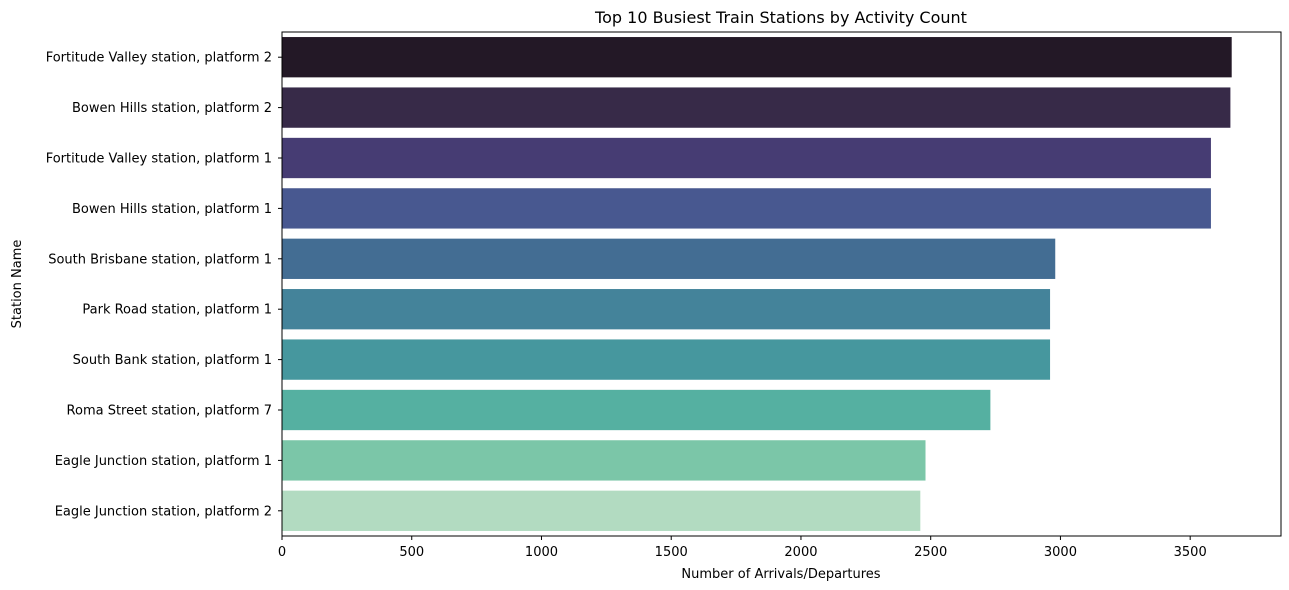  I want to click on x-axis-ticks: 0 500 1000 1500 2000 2500 3000 3500, so click(742, 548).